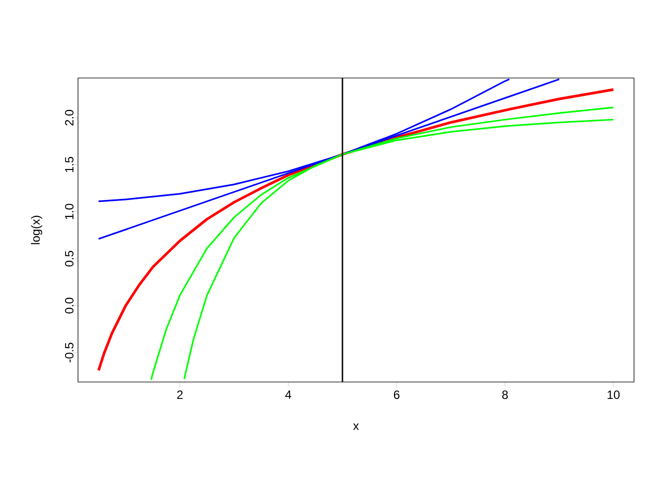 The image size is (672, 480). What do you see at coordinates (288, 394) in the screenshot?
I see `x-tick-label: 4` at bounding box center [288, 394].